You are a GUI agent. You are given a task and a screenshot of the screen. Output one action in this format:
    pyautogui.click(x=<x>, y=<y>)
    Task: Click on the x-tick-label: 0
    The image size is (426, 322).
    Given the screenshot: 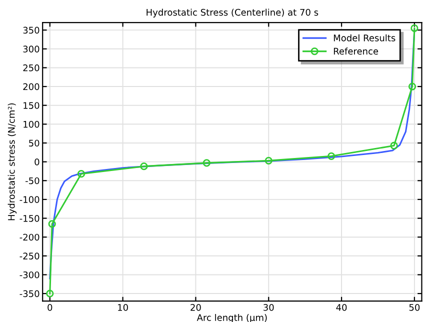 What is the action you would take?
    pyautogui.click(x=50, y=307)
    